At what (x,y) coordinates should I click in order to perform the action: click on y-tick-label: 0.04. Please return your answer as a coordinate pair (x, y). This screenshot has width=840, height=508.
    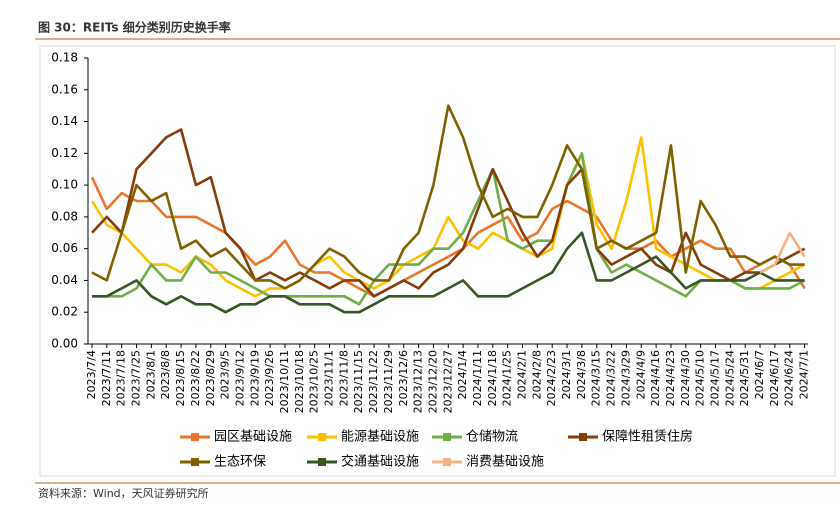
    Looking at the image, I should click on (64, 280).